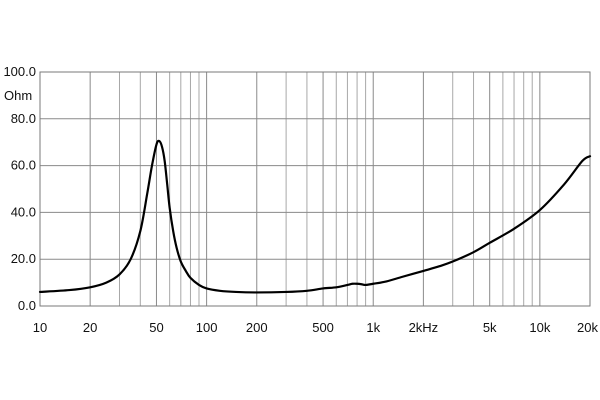 This screenshot has height=400, width=600. What do you see at coordinates (490, 327) in the screenshot?
I see `x-tick-label: 5k` at bounding box center [490, 327].